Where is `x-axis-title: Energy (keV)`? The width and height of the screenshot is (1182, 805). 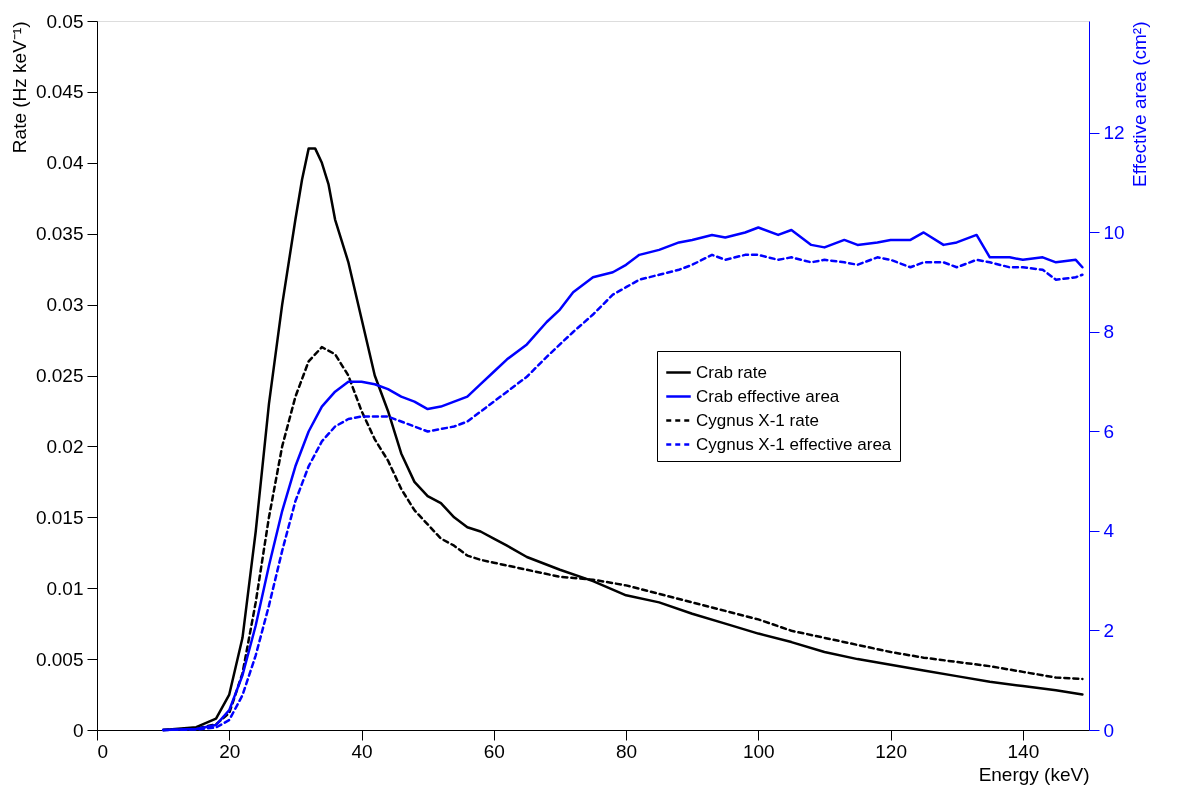 x-axis-title: Energy (keV) is located at coordinates (1034, 774).